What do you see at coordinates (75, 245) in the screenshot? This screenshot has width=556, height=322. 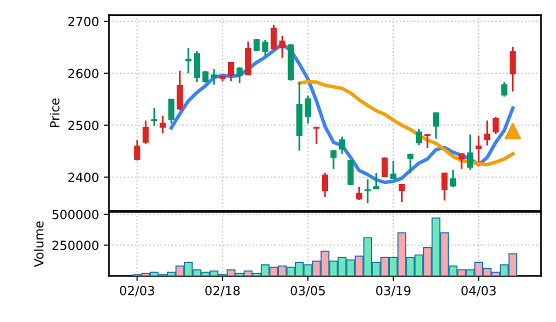 I see `y-tick-label: 250000` at bounding box center [75, 245].